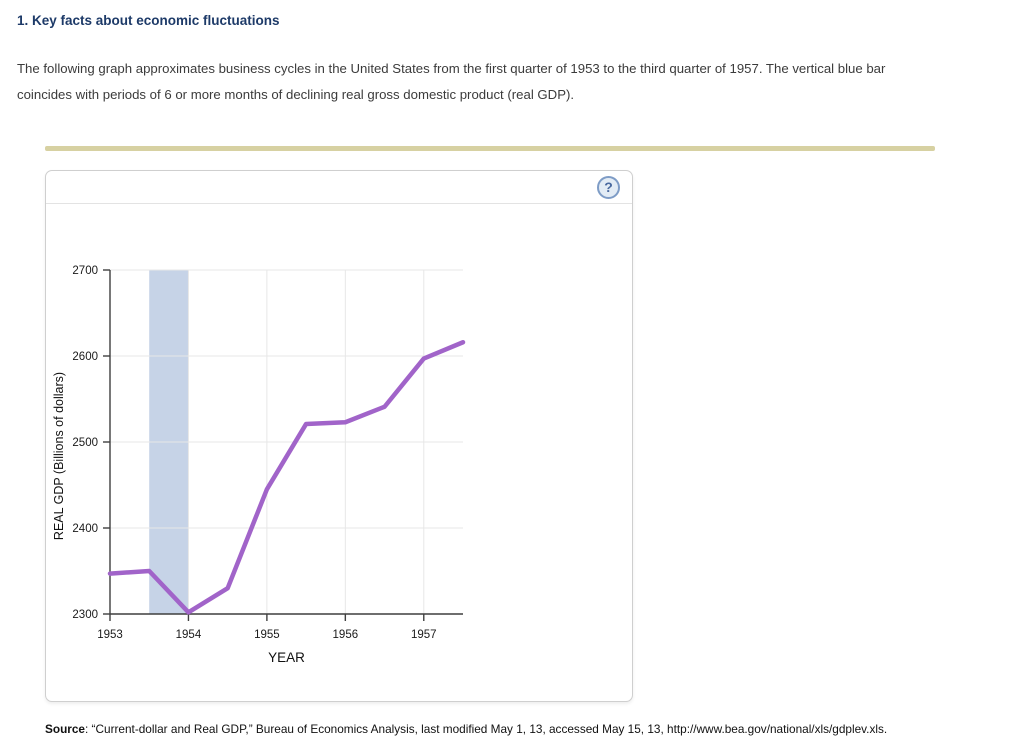  I want to click on x-tick-label: 1957, so click(424, 635).